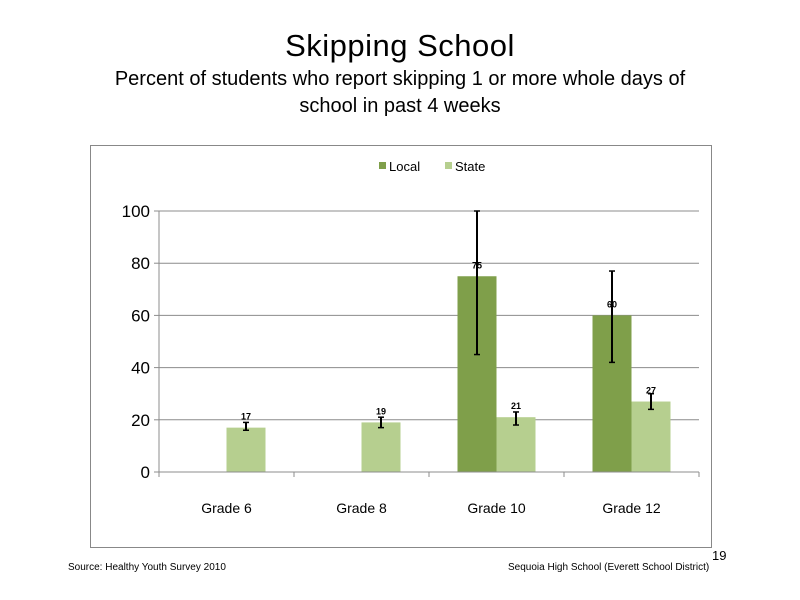 The image size is (800, 600). What do you see at coordinates (140, 263) in the screenshot?
I see `y-tick-label: 80` at bounding box center [140, 263].